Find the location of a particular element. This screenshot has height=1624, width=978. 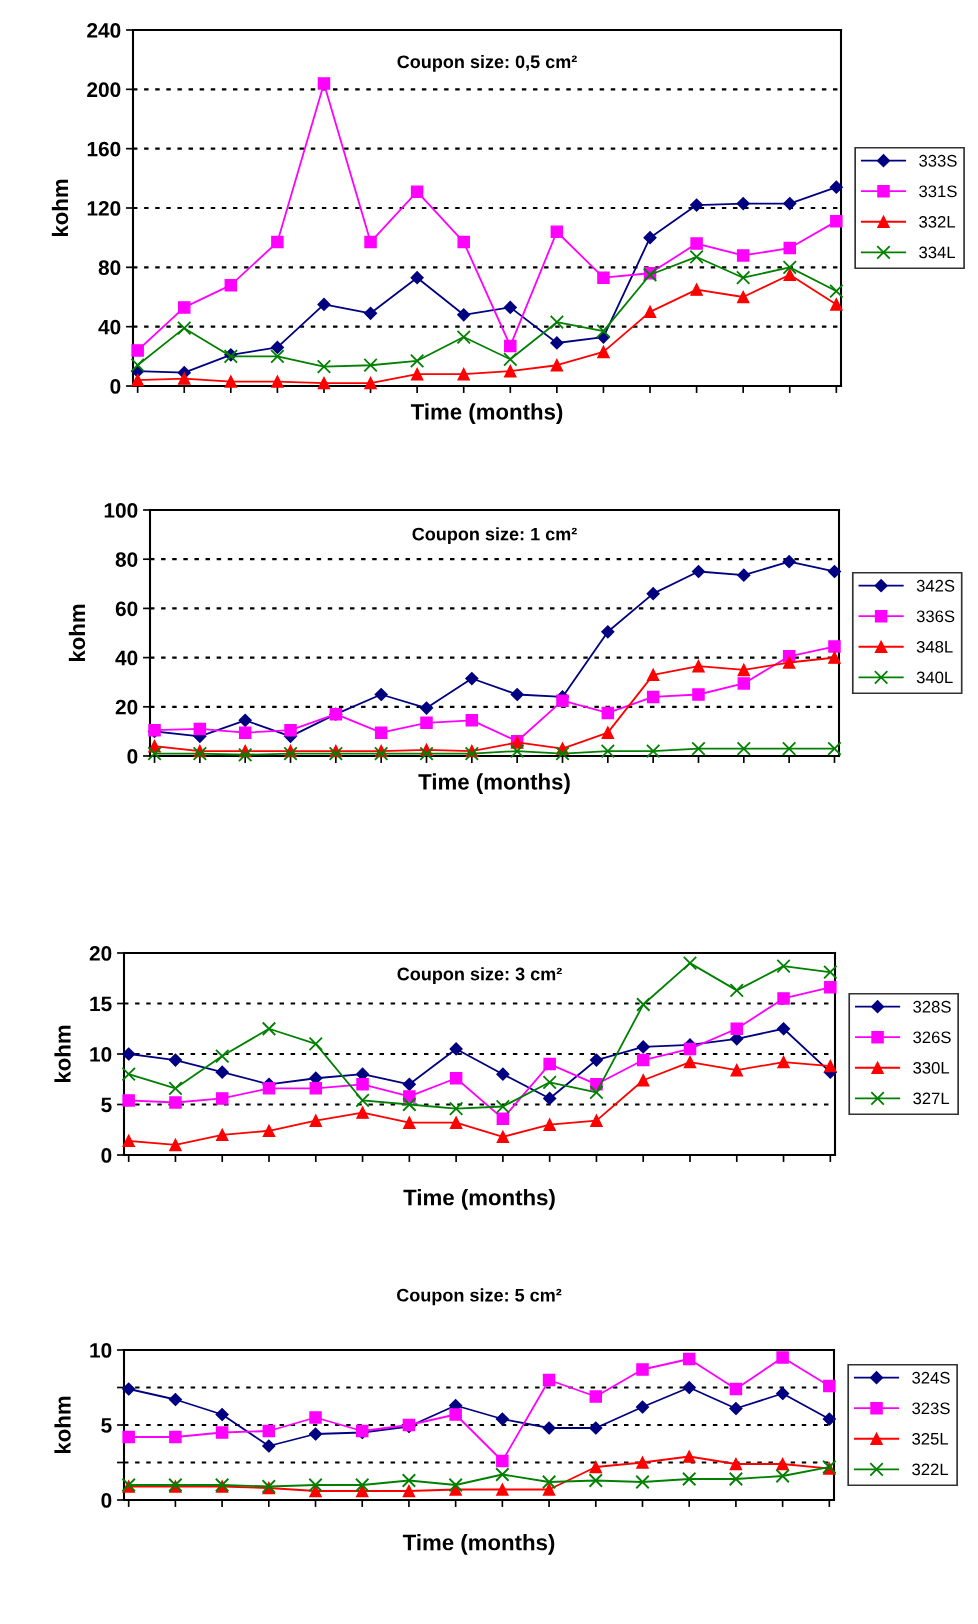

y-tick-label: 200 is located at coordinates (104, 90).